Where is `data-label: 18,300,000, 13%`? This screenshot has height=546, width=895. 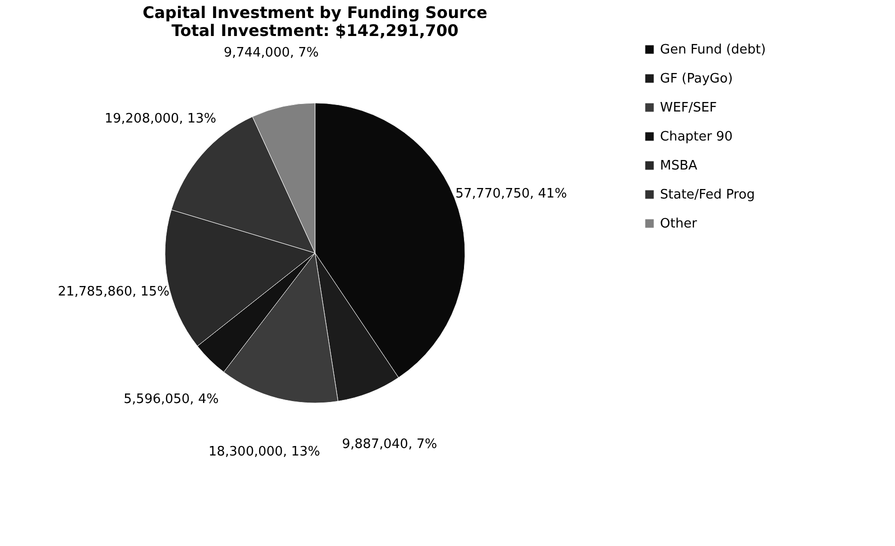 data-label: 18,300,000, 13% is located at coordinates (264, 452).